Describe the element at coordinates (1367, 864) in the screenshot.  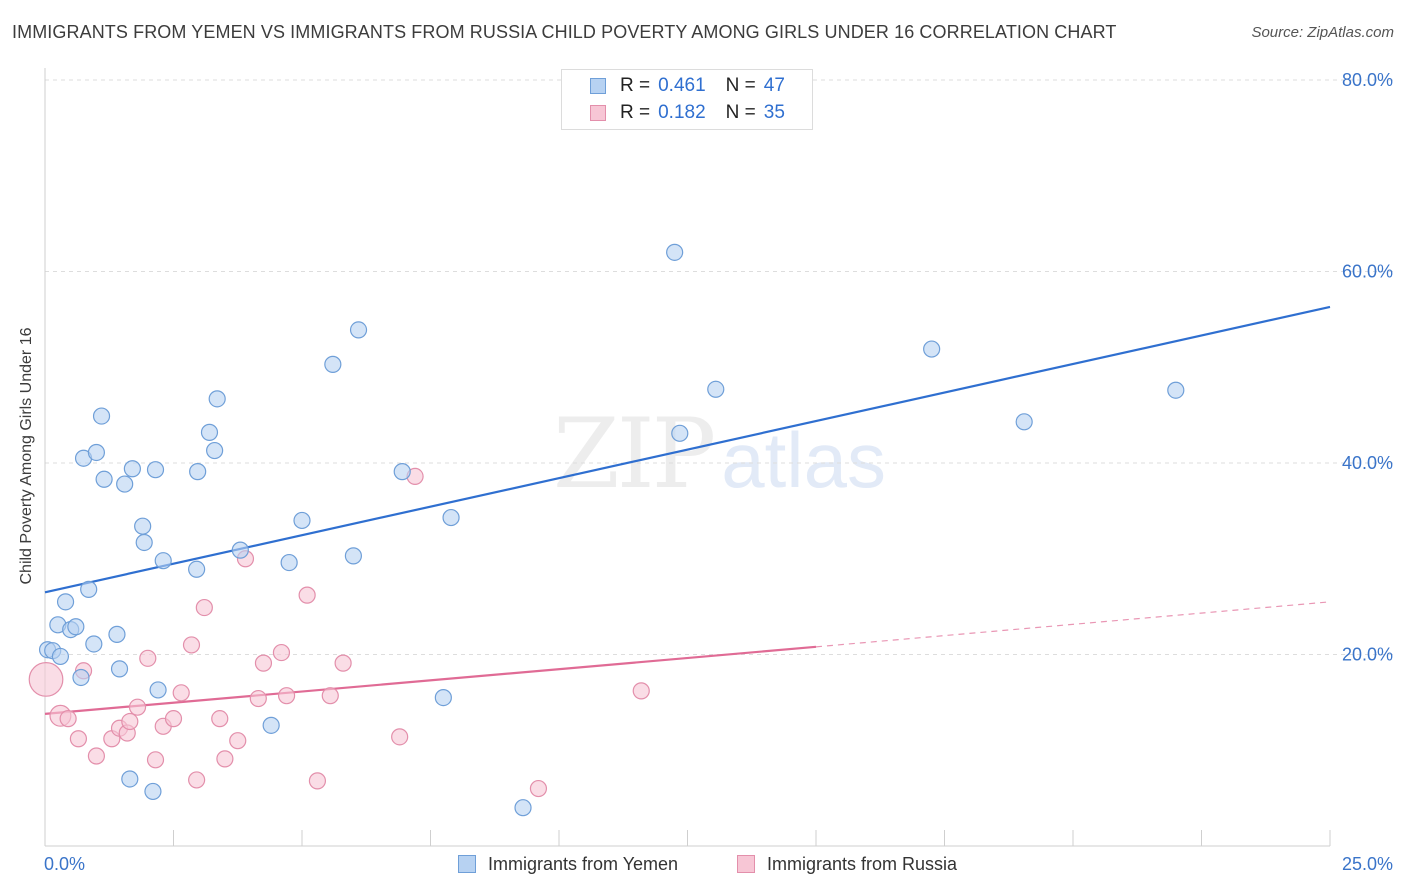
I see `x-tick-label-max: 25.0%` at that location.